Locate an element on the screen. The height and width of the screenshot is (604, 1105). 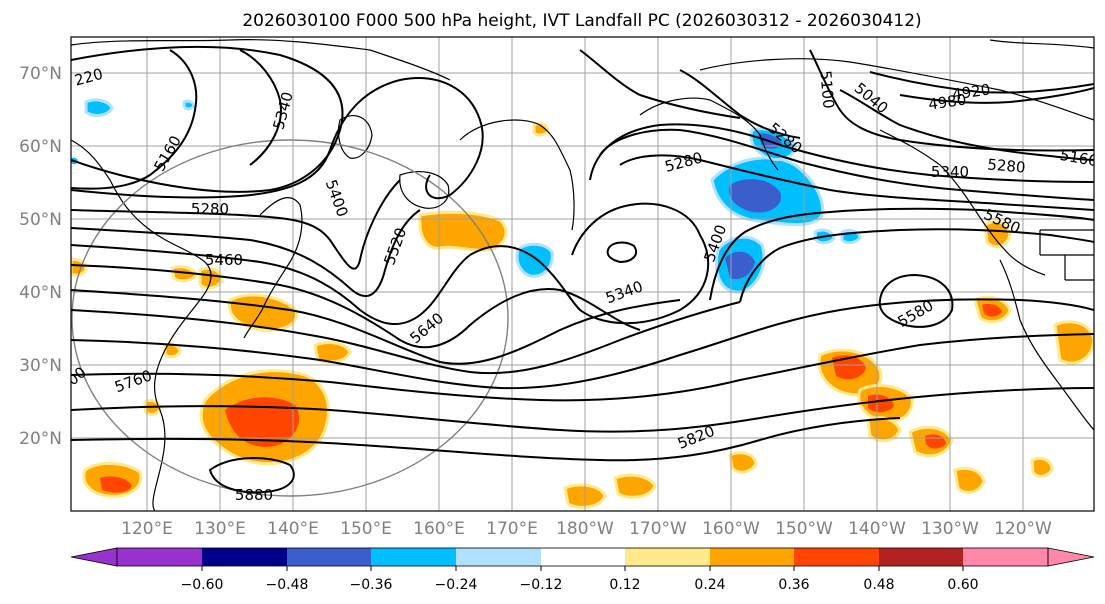
lat-label: 40°N is located at coordinates (40, 293).